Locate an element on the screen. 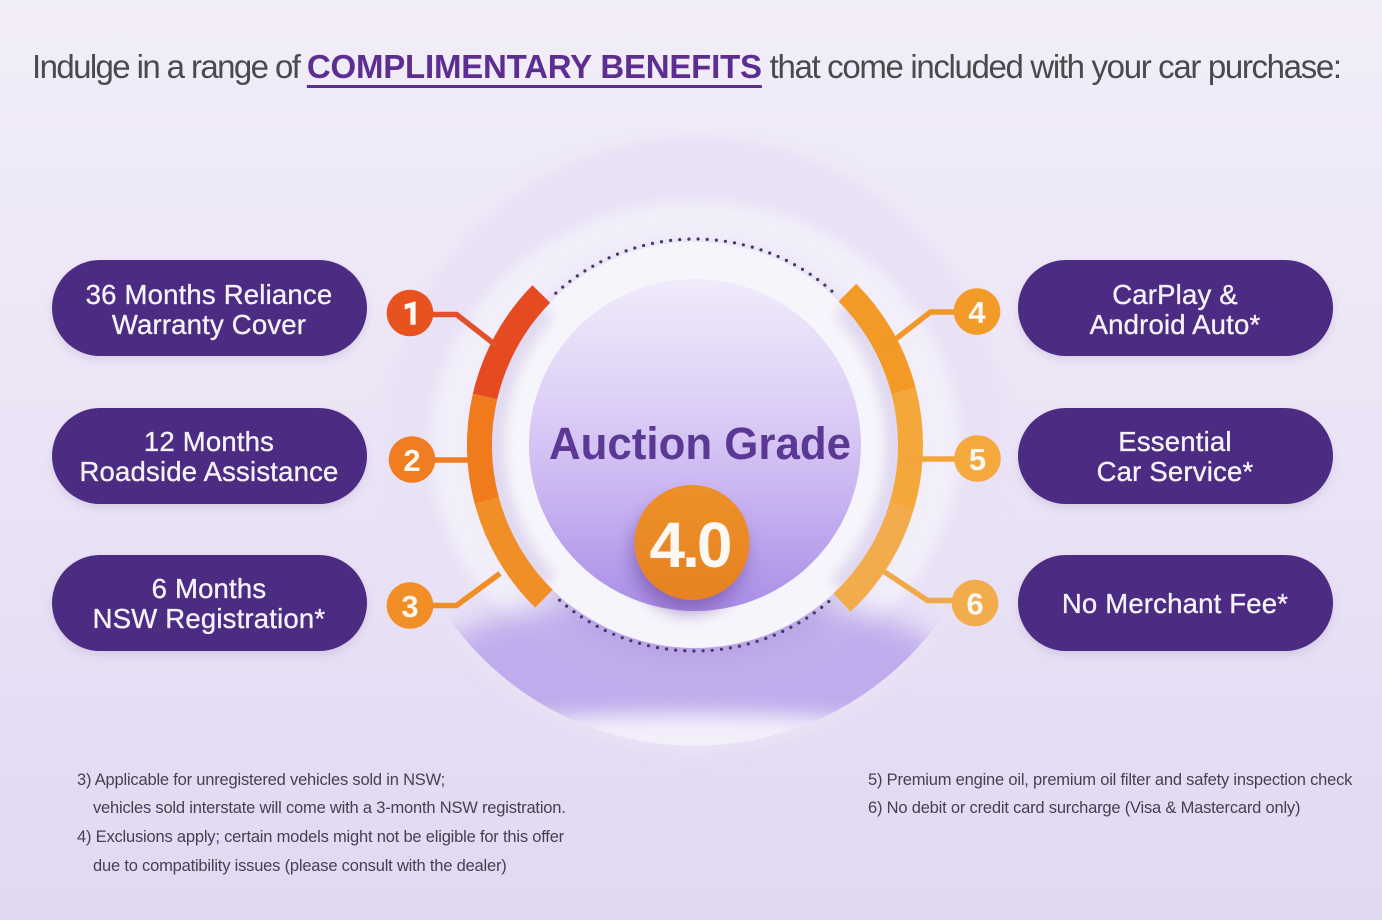  svg-text: 3 is located at coordinates (409, 606).